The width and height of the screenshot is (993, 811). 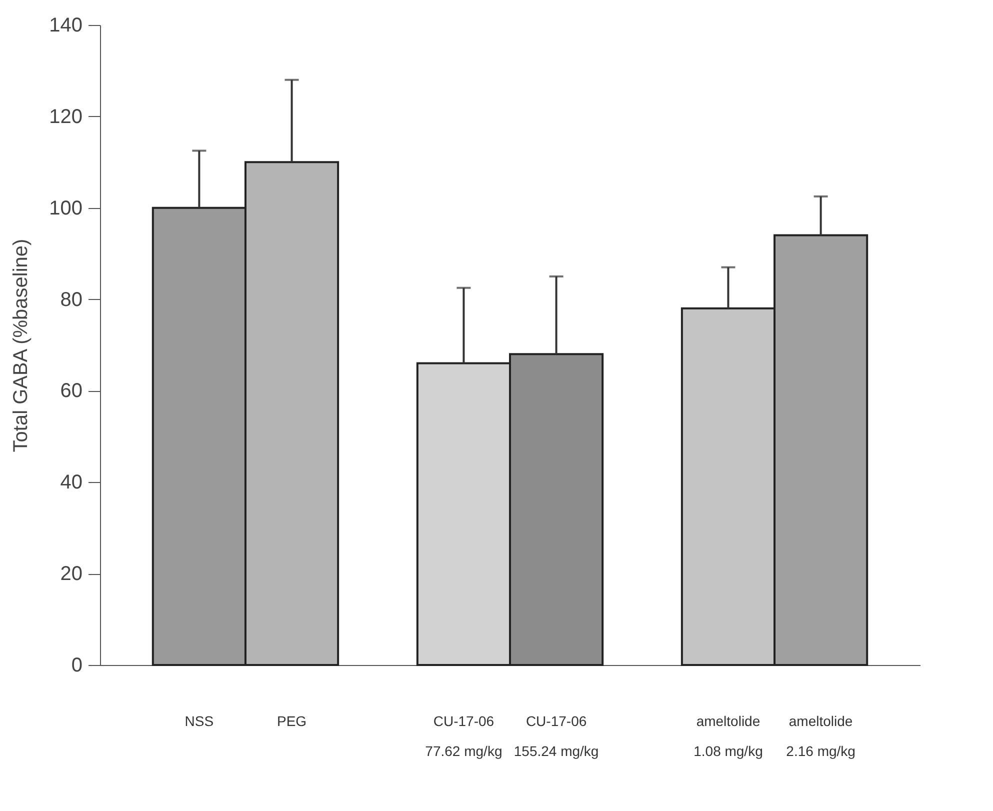 What do you see at coordinates (65, 25) in the screenshot?
I see `y-tick-label: 140` at bounding box center [65, 25].